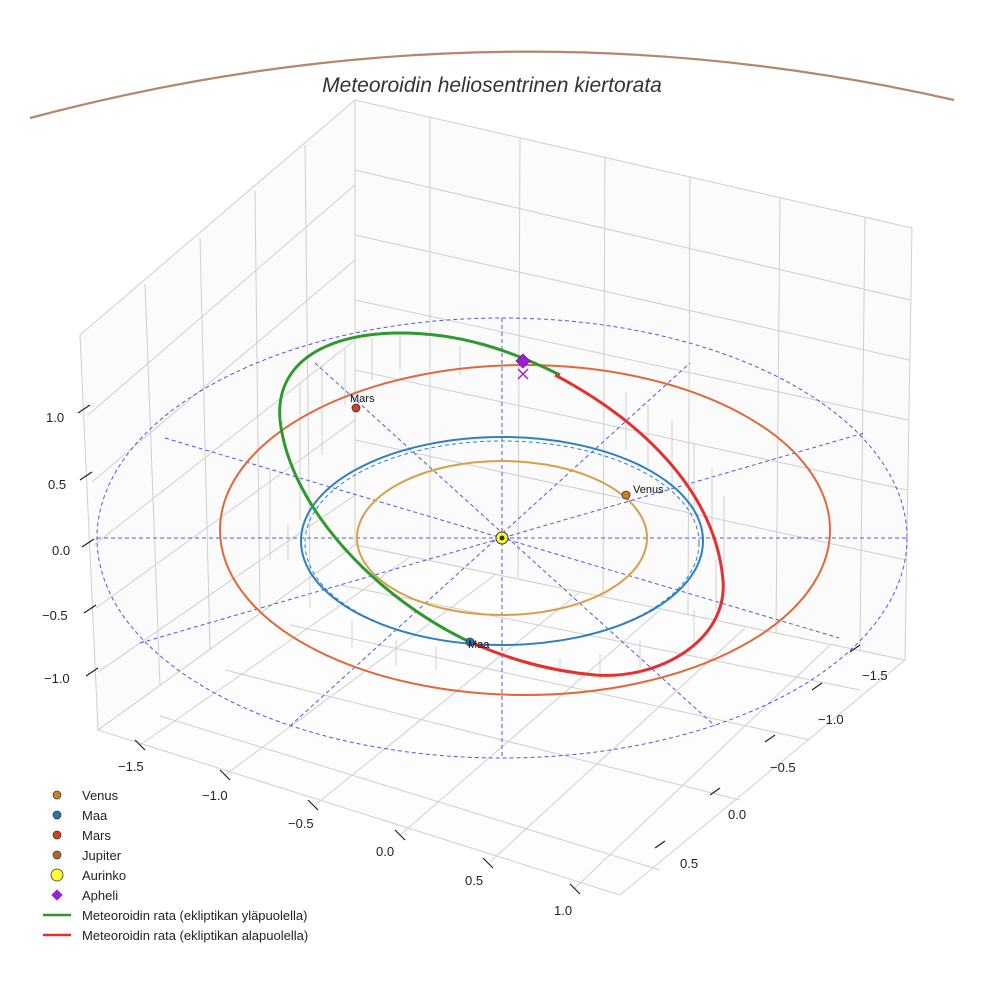 The height and width of the screenshot is (984, 984). Describe the element at coordinates (479, 645) in the screenshot. I see `earth-label: Maa` at that location.